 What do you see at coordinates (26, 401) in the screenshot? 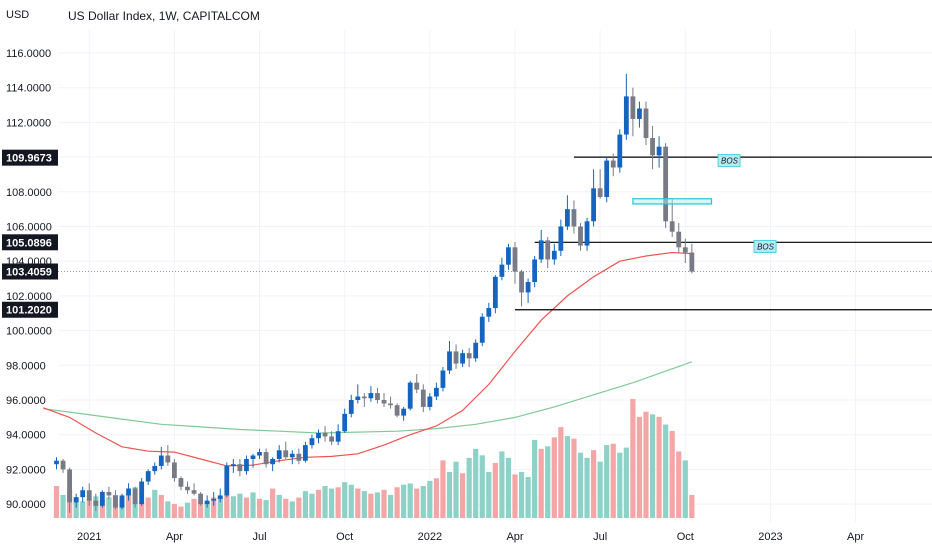
I see `y-tick-label: 96.0000` at bounding box center [26, 401].